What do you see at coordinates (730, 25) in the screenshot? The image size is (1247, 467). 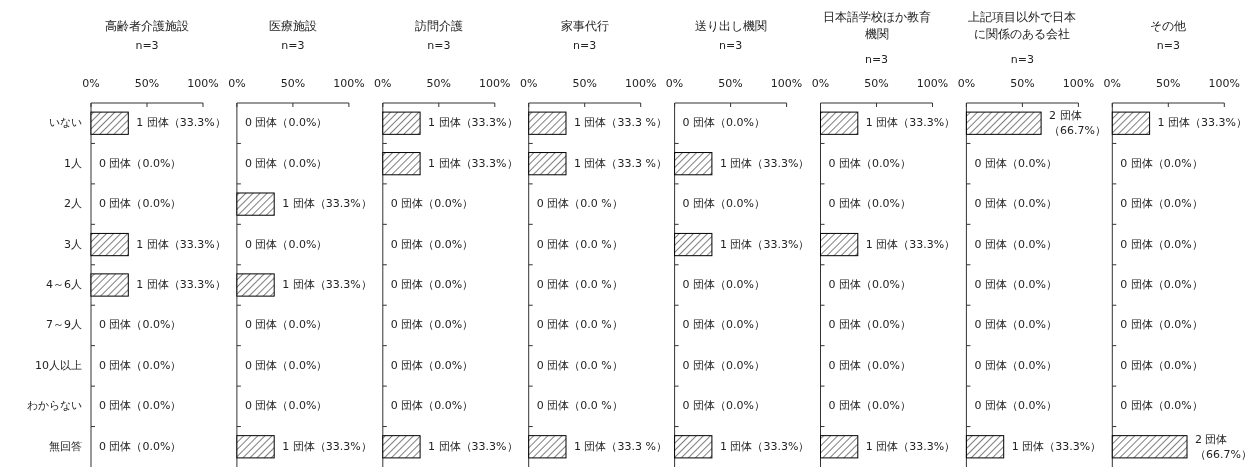 I see `chart-title: 送り出し機関` at bounding box center [730, 25].